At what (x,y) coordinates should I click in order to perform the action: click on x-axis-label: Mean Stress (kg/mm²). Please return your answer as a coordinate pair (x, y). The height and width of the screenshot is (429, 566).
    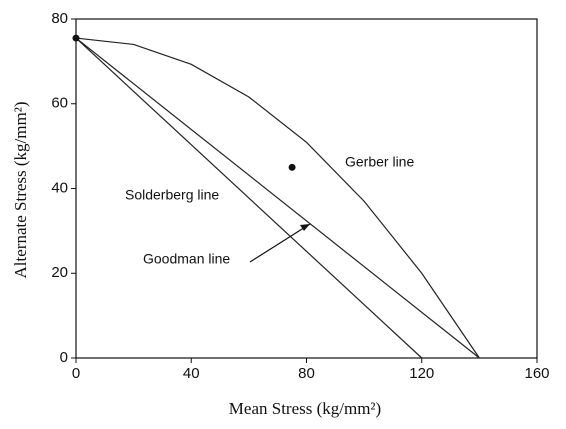
    Looking at the image, I should click on (305, 408).